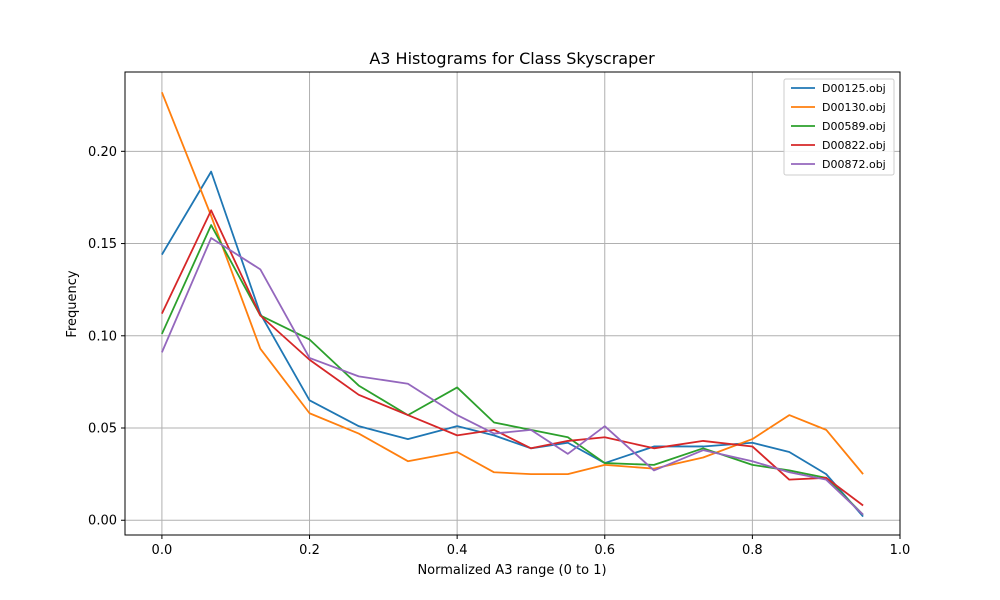 The image size is (1000, 600). I want to click on y-tick-label: 0.00, so click(102, 521).